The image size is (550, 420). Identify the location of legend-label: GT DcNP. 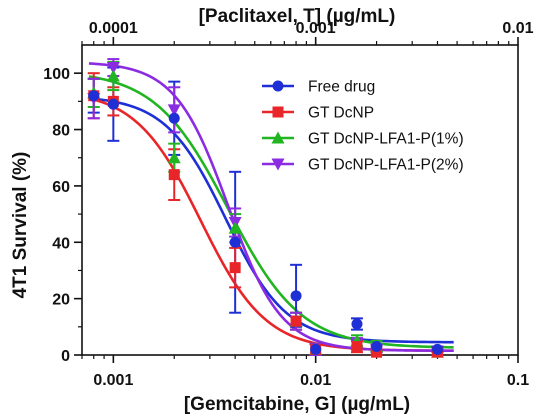
(341, 113).